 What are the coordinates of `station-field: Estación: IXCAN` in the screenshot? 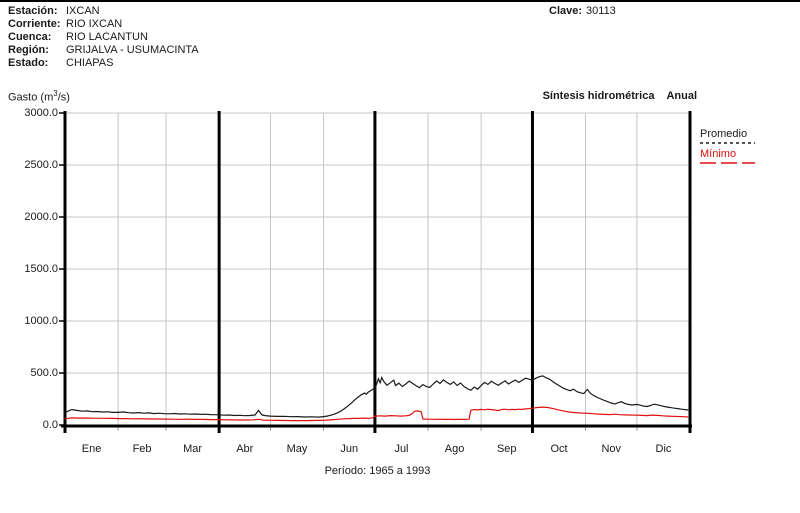 It's located at (103, 11).